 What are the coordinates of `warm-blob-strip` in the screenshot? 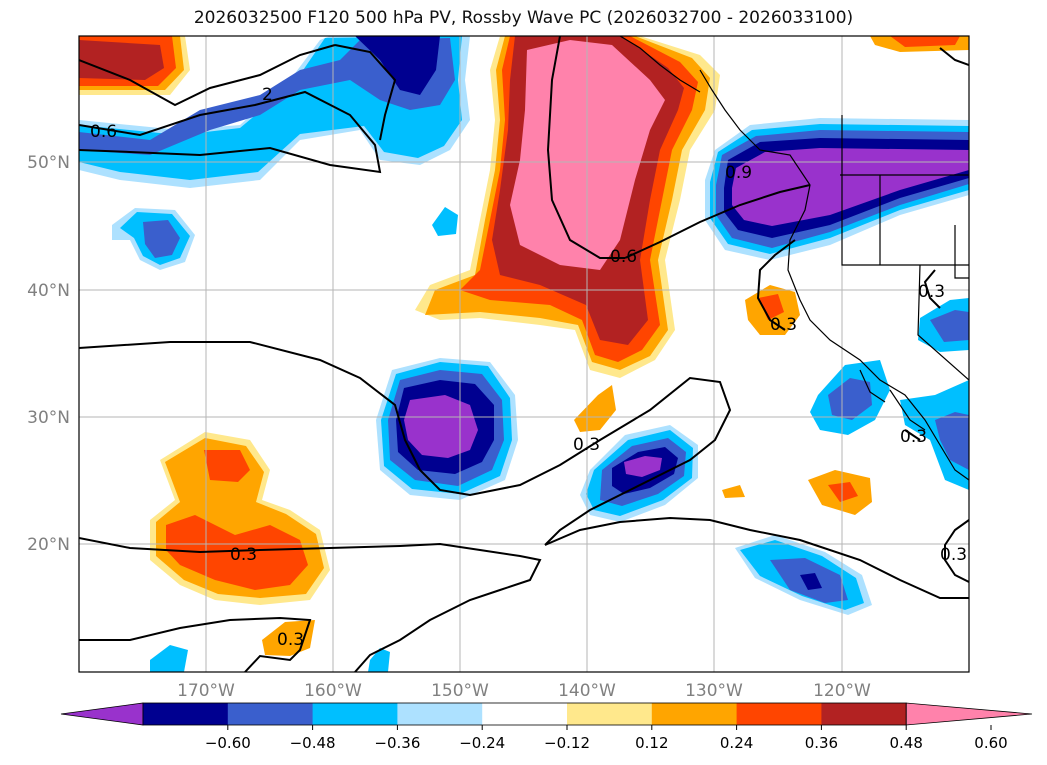 It's located at (595, 408).